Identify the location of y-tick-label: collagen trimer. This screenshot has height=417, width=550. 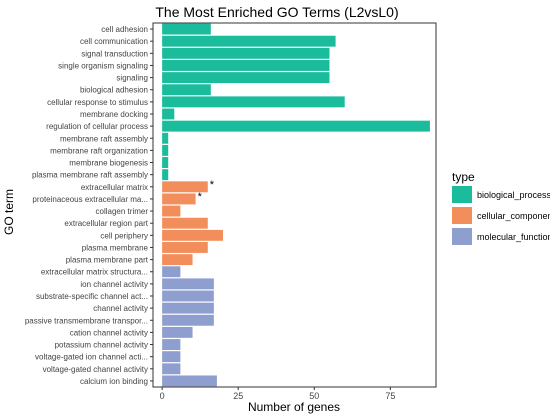
(122, 211).